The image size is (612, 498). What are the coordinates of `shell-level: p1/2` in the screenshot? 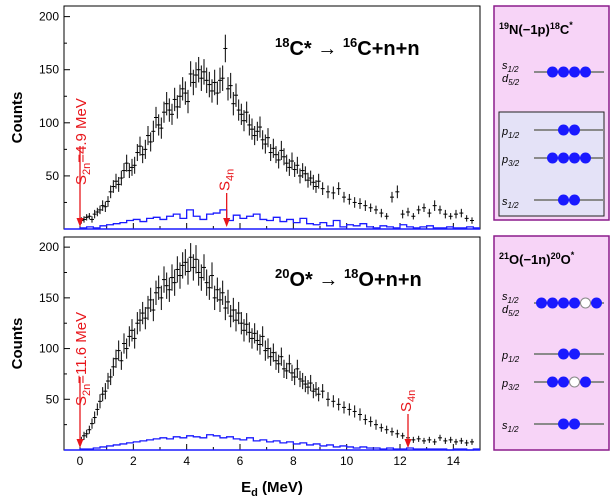 It's located at (552, 356).